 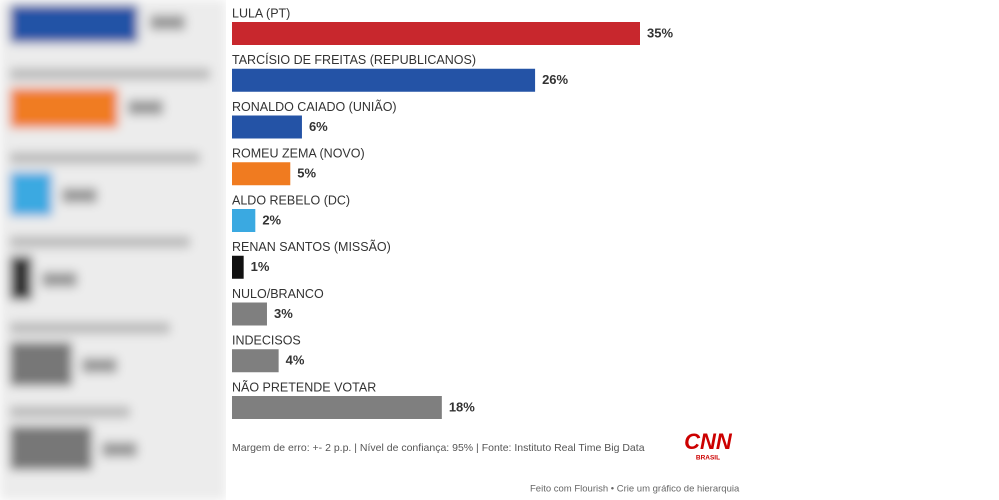 What do you see at coordinates (298, 154) in the screenshot?
I see `category-label: ROMEU ZEMA (NOVO)` at bounding box center [298, 154].